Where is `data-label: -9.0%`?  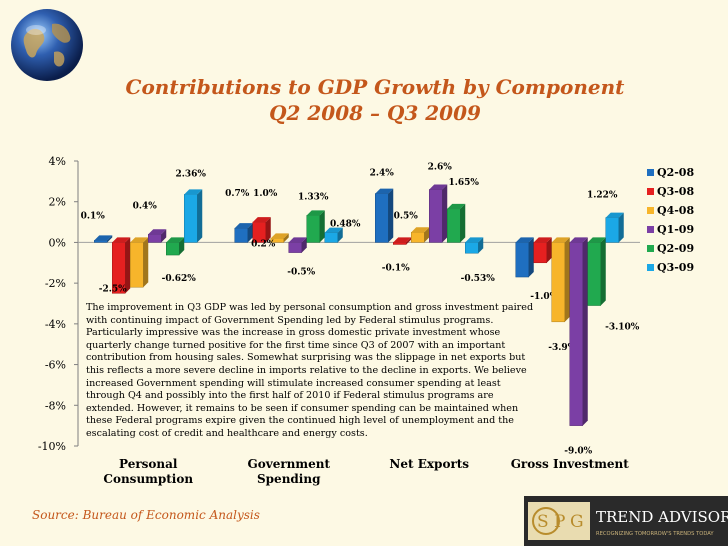 data-label: -9.0% is located at coordinates (578, 452).